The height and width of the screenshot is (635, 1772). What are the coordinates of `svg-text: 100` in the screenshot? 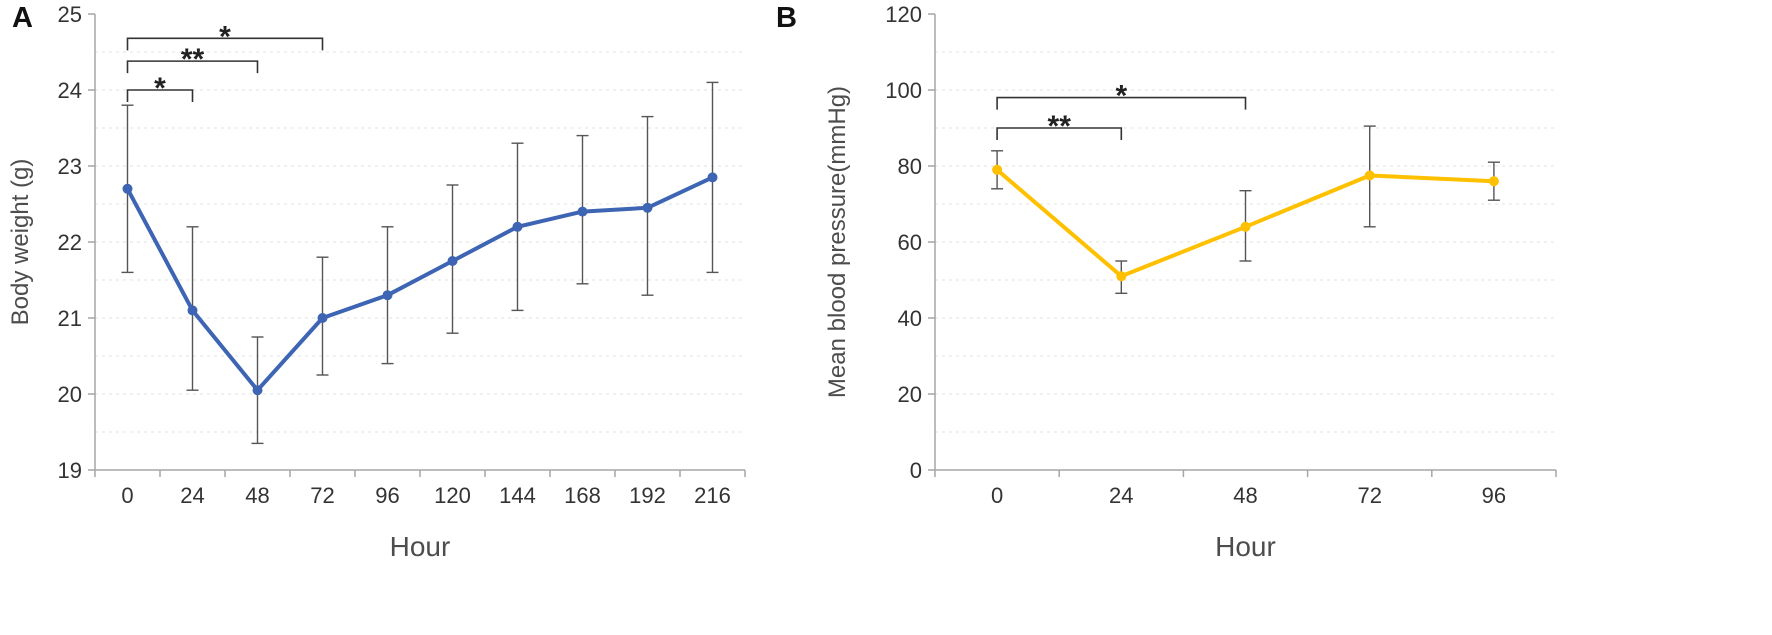 It's located at (903, 90).